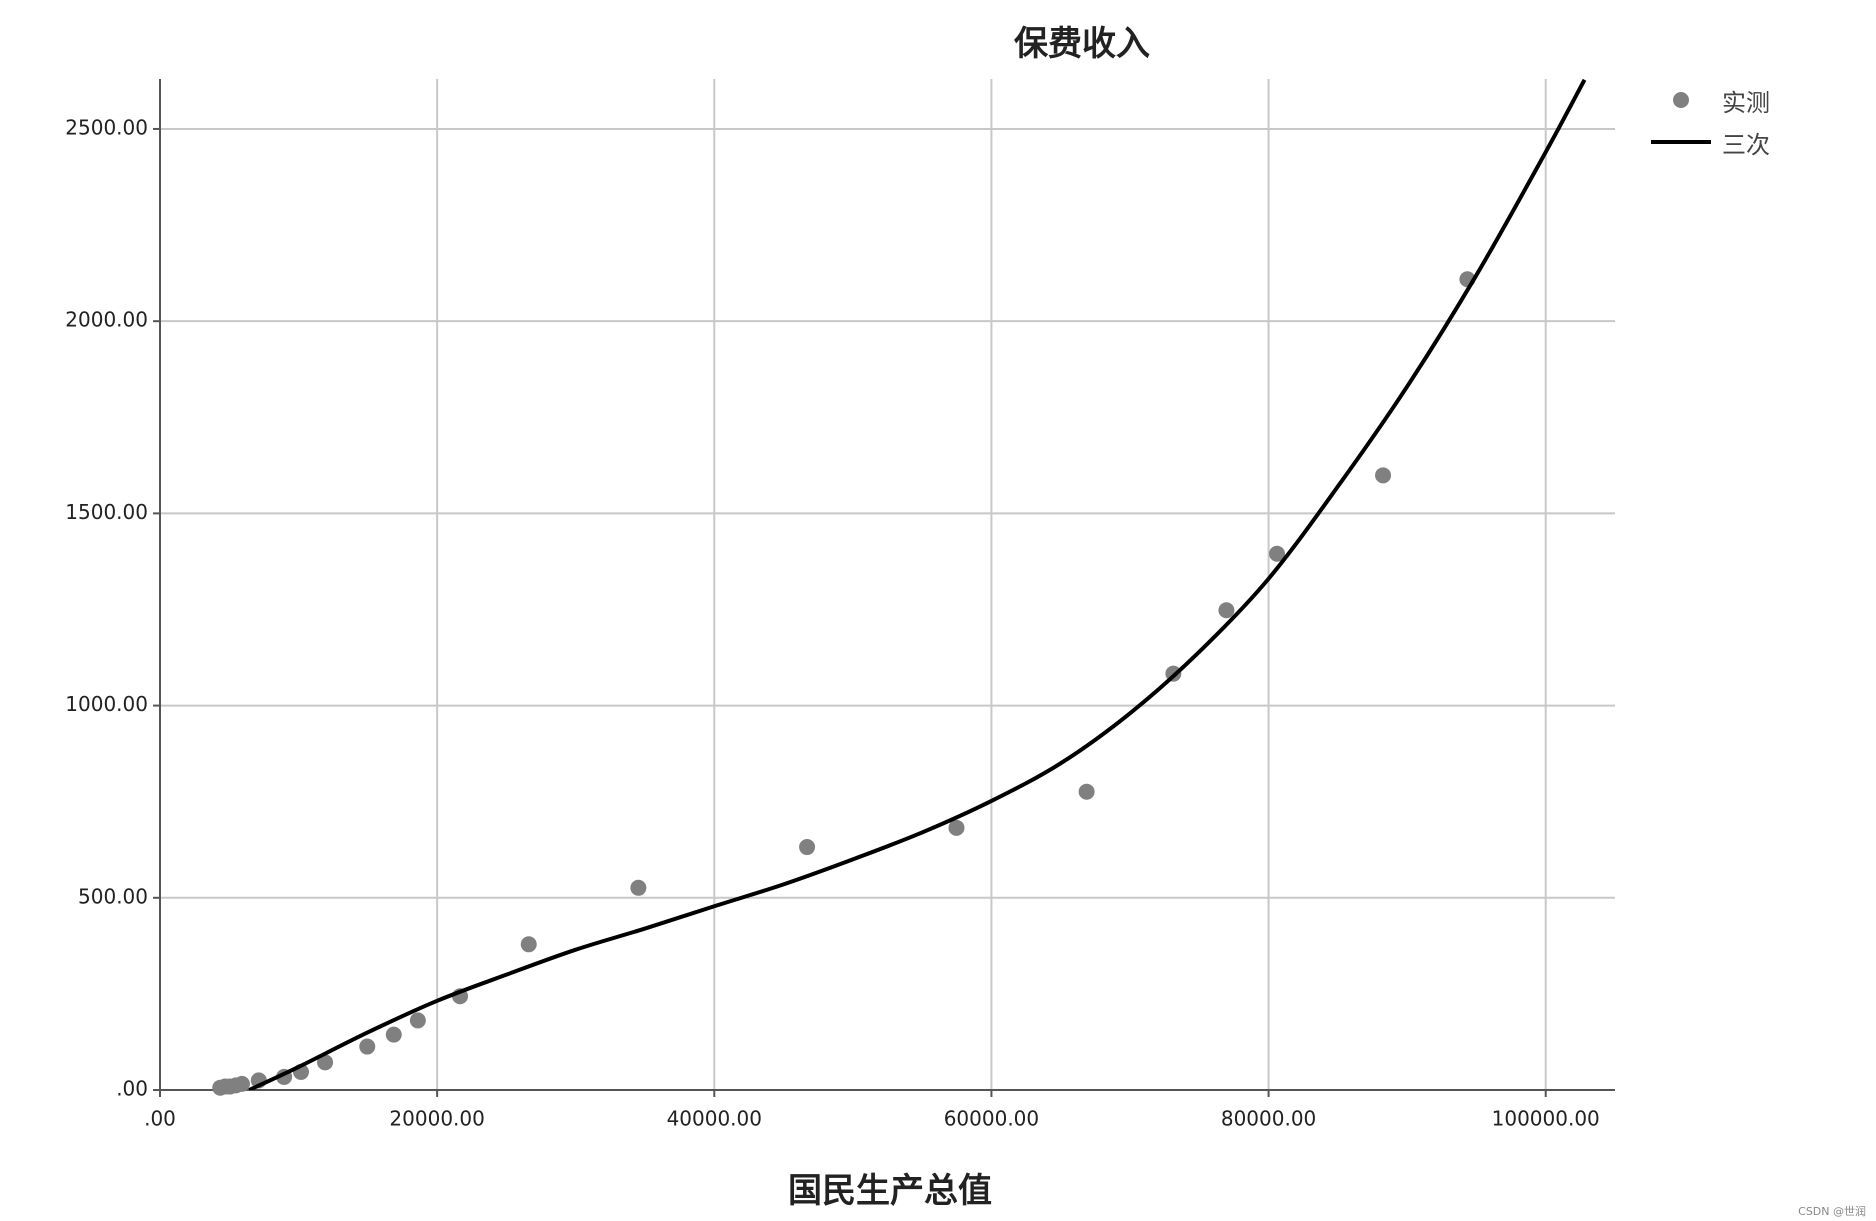 The width and height of the screenshot is (1876, 1221). Describe the element at coordinates (106, 320) in the screenshot. I see `y-tick-label: 2000.00` at that location.